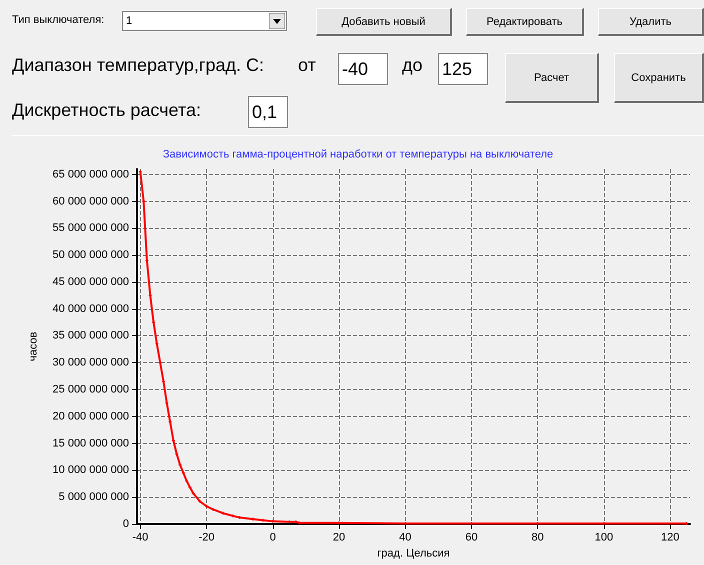  What do you see at coordinates (384, 22) in the screenshot?
I see `button: Добавить новый` at bounding box center [384, 22].